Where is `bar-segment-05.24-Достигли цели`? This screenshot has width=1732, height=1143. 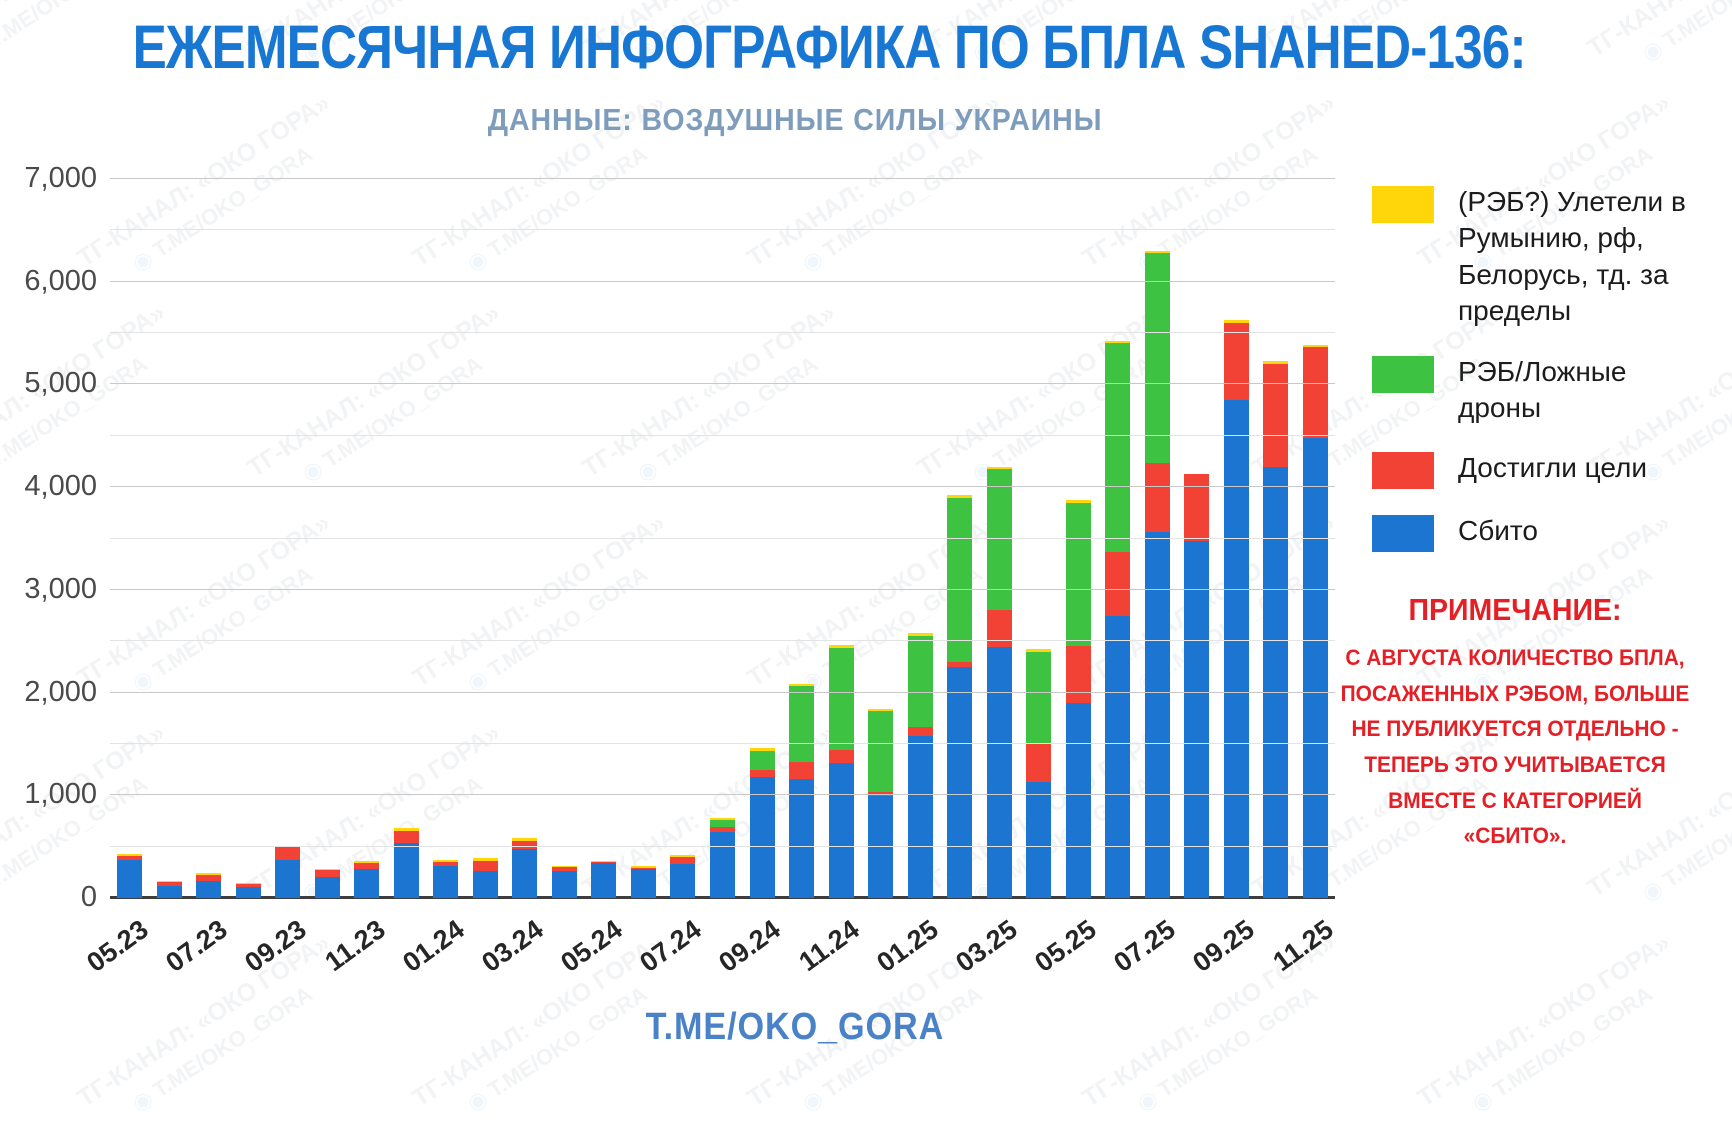
bar-segment-05.24-Достигли цели is located at coordinates (604, 862).